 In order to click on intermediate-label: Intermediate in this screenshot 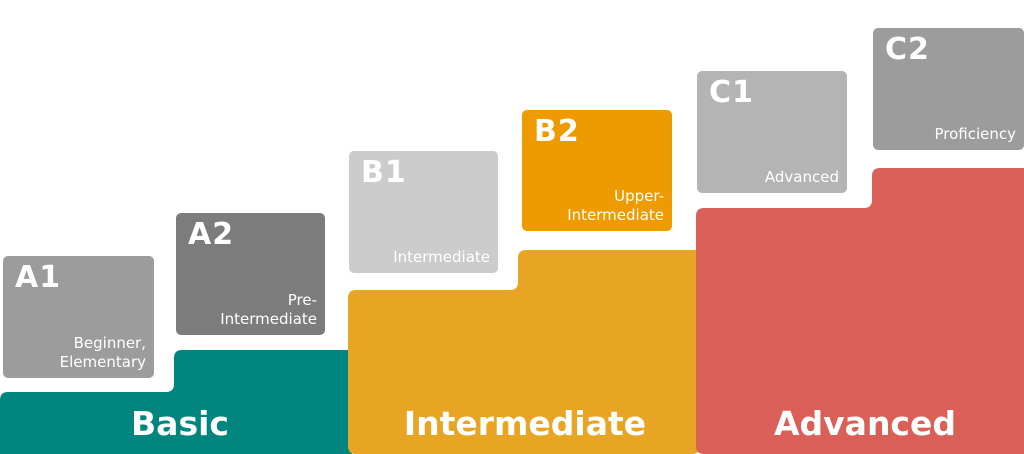, I will do `click(525, 423)`.